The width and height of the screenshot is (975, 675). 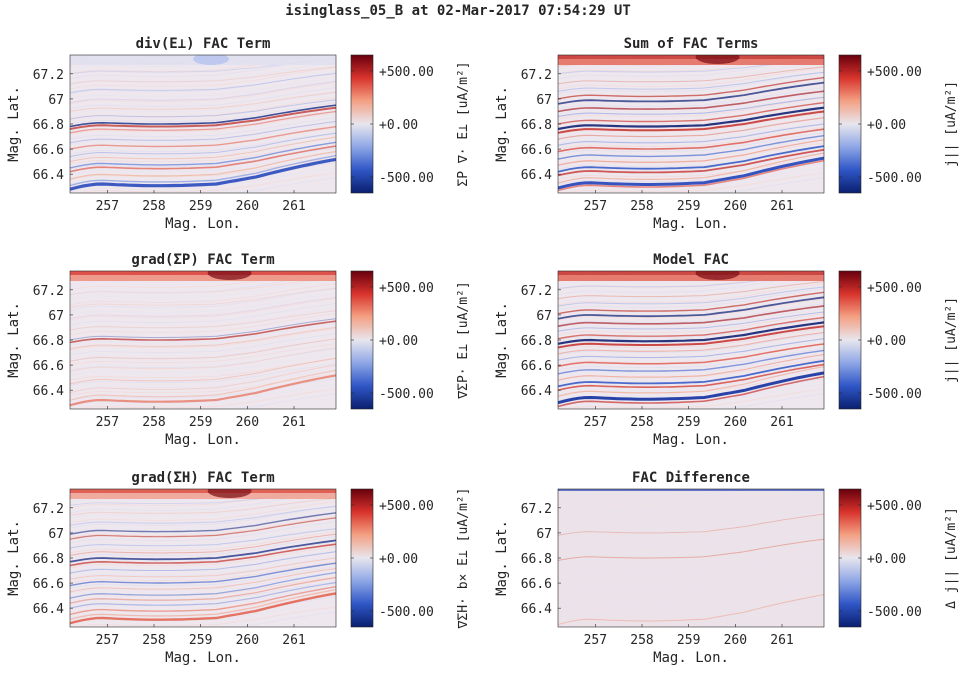 What do you see at coordinates (14, 340) in the screenshot?
I see `y-axis-label: Mag. Lat.` at bounding box center [14, 340].